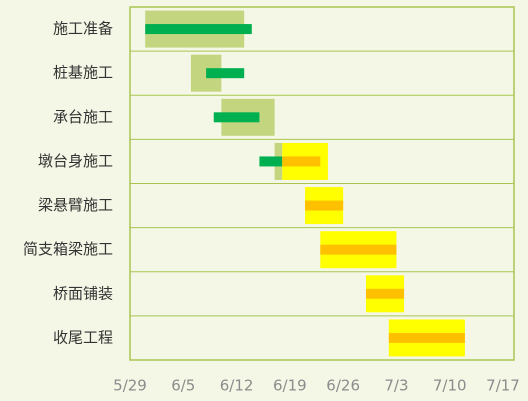 The image size is (528, 401). I want to click on x-tick-label: 5/29, so click(130, 386).